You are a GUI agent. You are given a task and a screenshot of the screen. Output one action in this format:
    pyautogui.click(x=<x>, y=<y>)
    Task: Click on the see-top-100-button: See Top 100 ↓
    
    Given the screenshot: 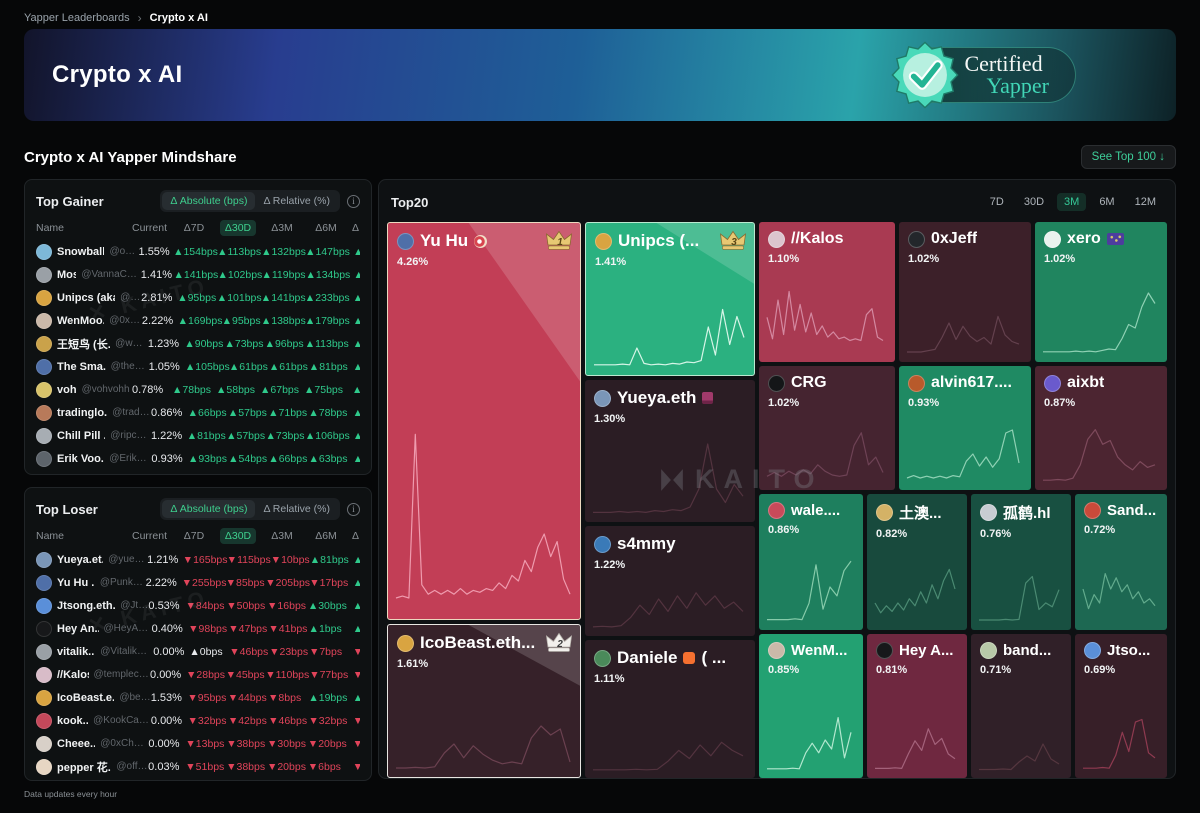 What is the action you would take?
    pyautogui.click(x=1128, y=157)
    